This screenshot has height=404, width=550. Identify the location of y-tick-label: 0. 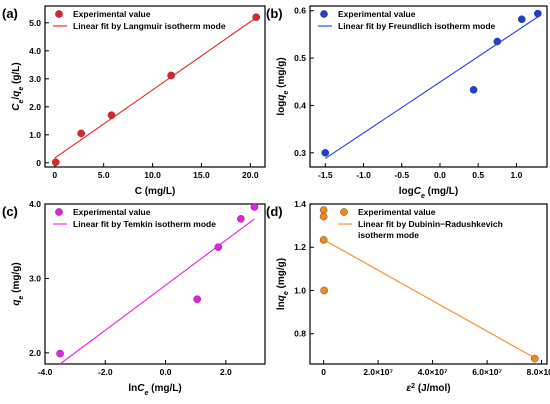
(38, 163).